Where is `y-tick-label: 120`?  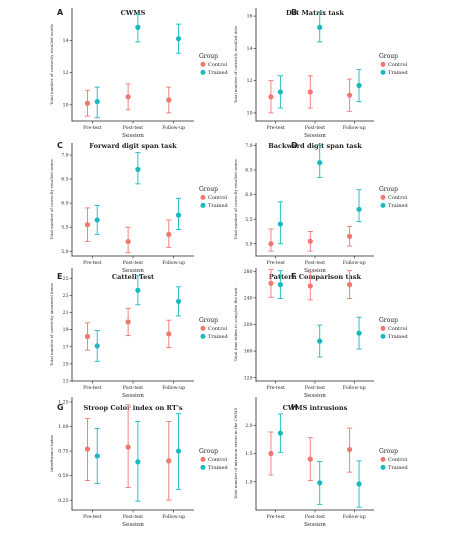 y-tick-label: 120 is located at coordinates (248, 378).